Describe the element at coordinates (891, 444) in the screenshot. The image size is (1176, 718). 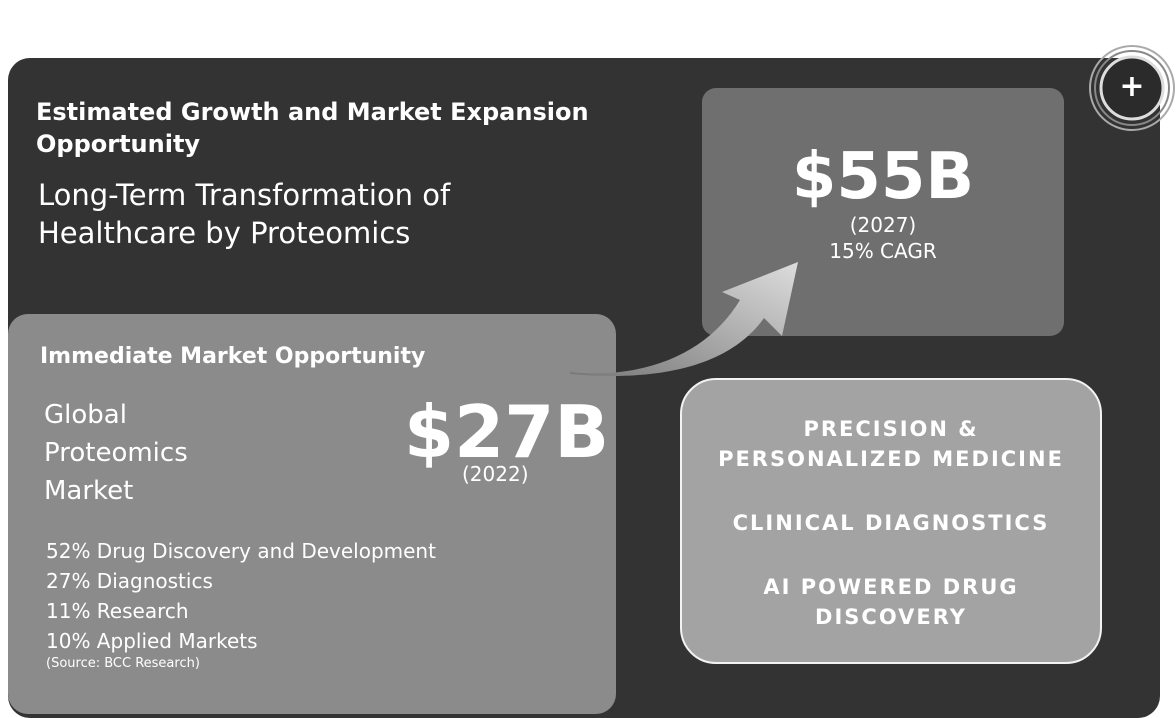
I see `area-item: PRECISION & PERSONALIZED MEDICINE` at that location.